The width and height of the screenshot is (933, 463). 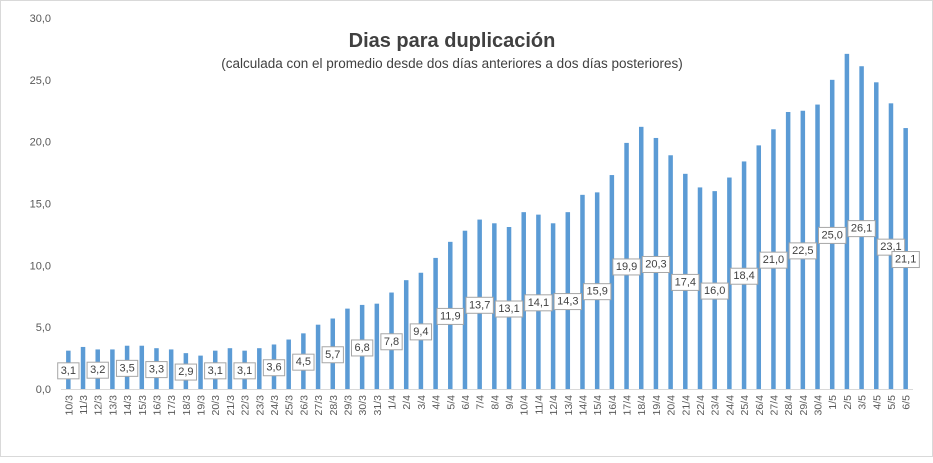 I want to click on x-tick-label: 20/3, so click(x=216, y=405).